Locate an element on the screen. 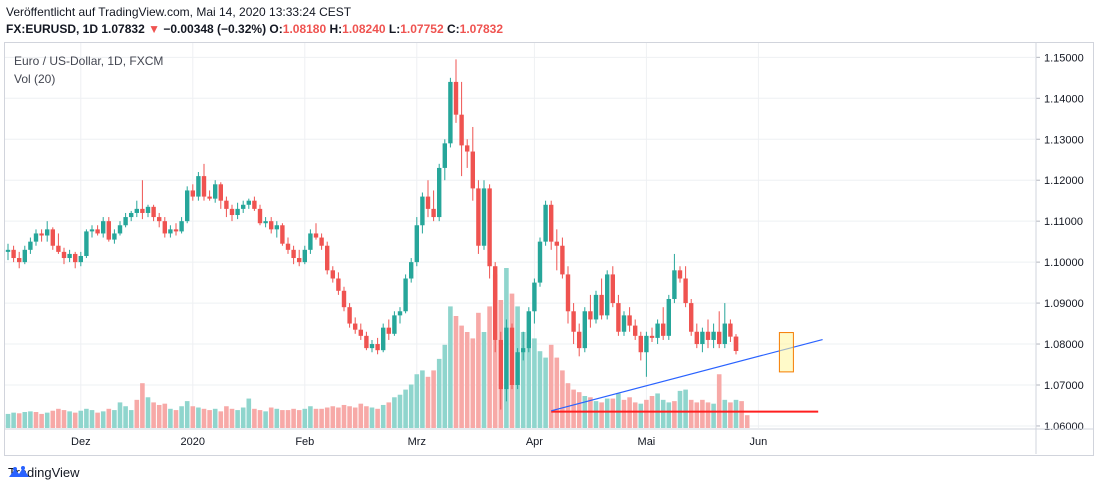 This screenshot has height=492, width=1100. y-tick-label: 1.15000 is located at coordinates (1064, 58).